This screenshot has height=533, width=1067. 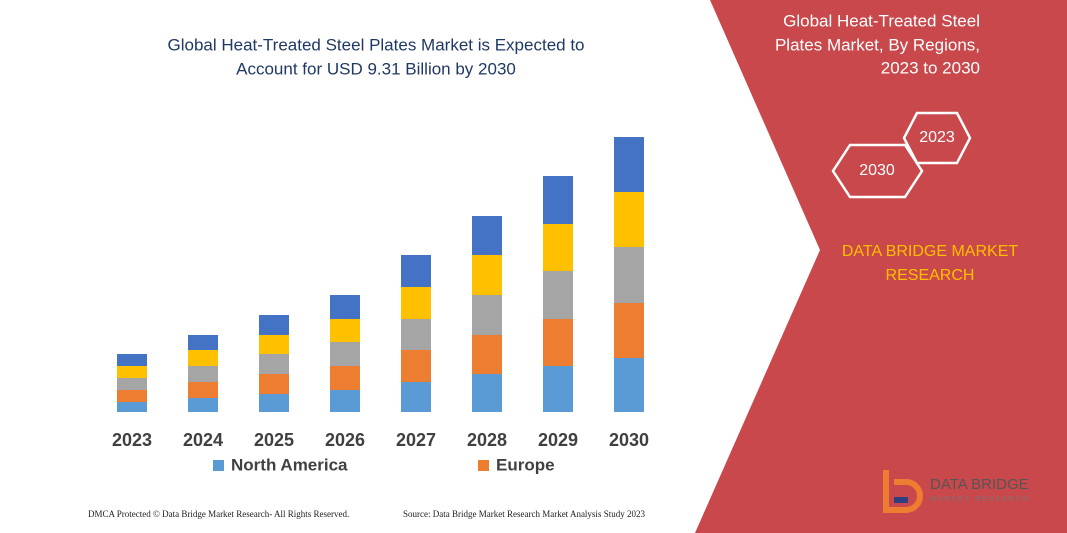 I want to click on brand-text: DATA BRIDGE MARKET, so click(x=930, y=251).